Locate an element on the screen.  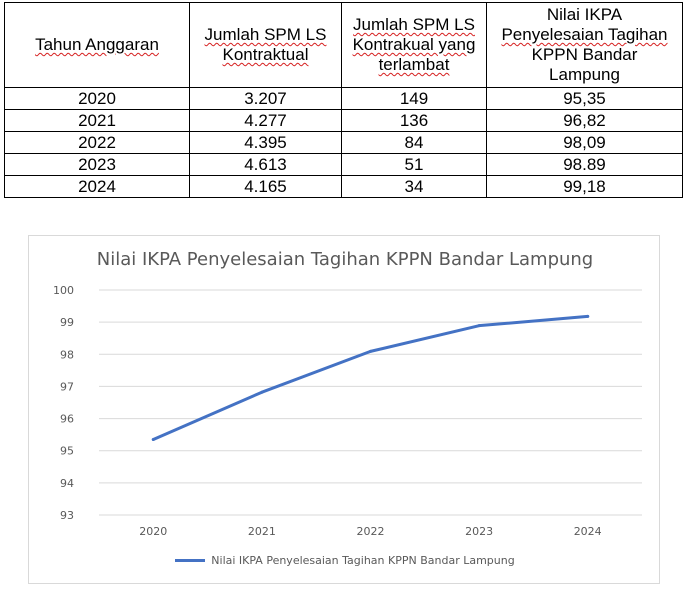
cell-ikpa: 98,09 is located at coordinates (584, 142).